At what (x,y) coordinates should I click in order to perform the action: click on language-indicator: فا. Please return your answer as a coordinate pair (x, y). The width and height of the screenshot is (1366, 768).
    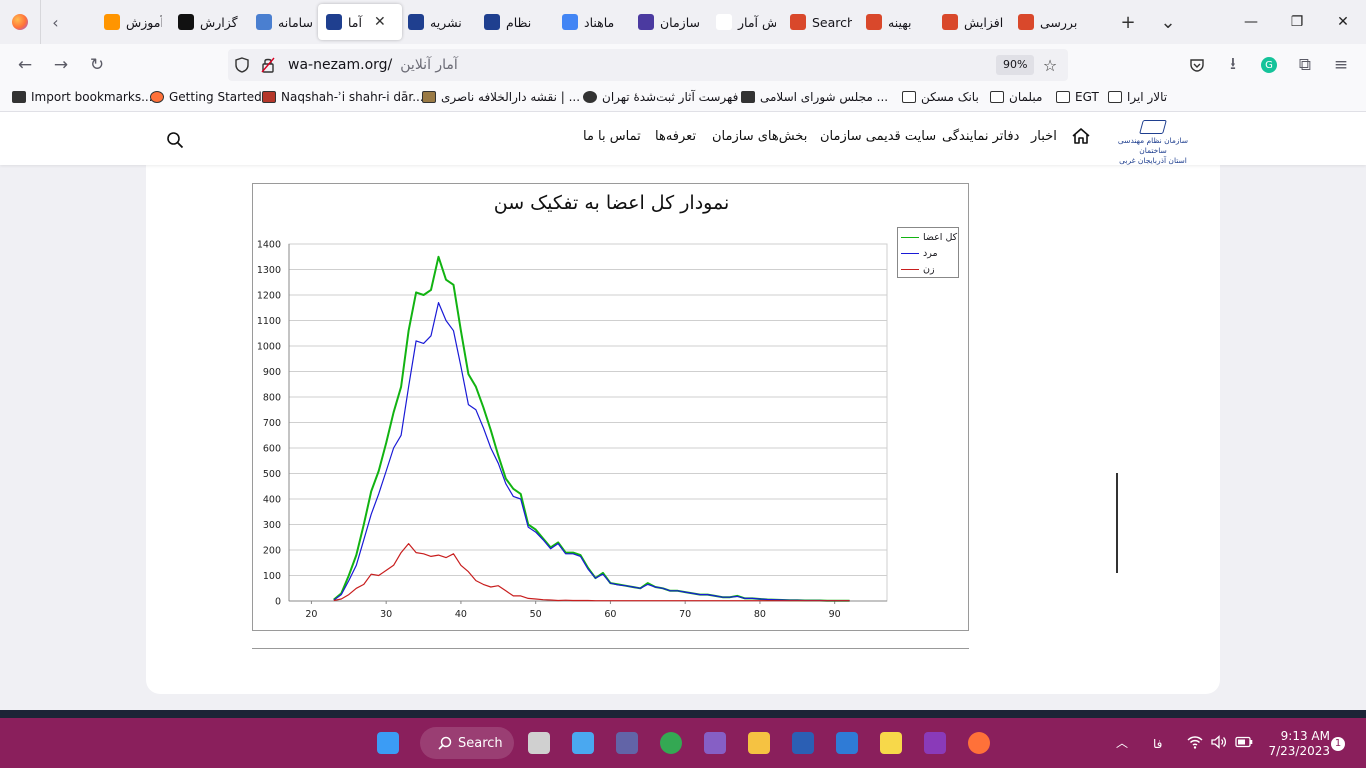
    Looking at the image, I should click on (1158, 744).